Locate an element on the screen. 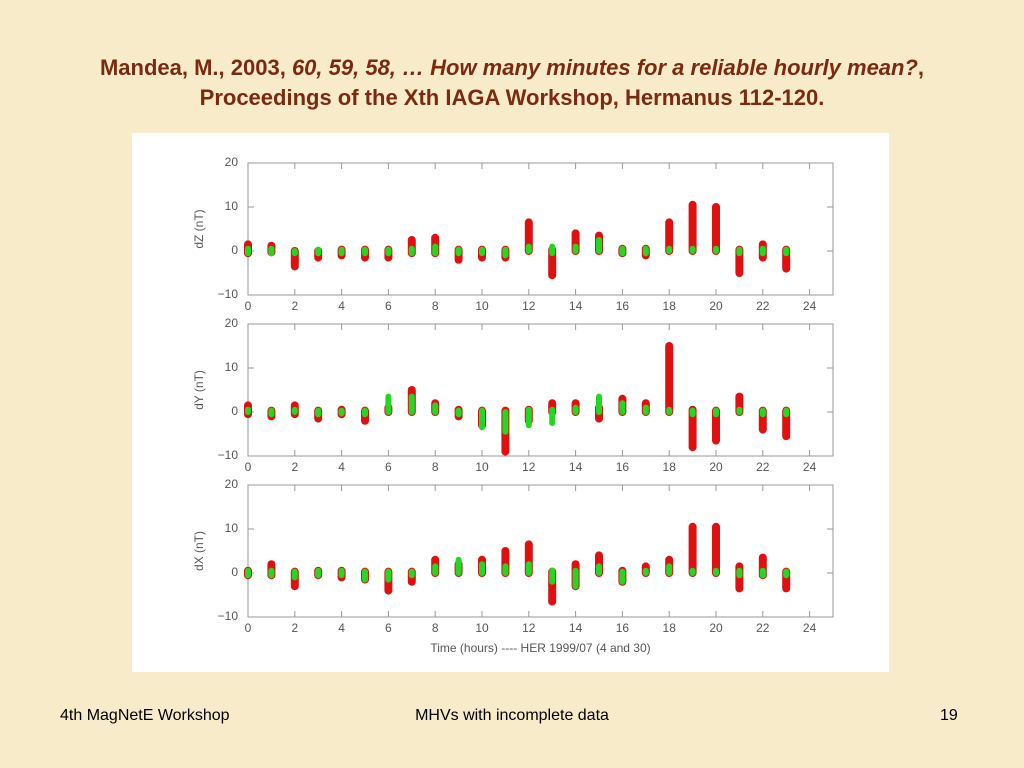 The height and width of the screenshot is (768, 1024). y-tick-label: 20 is located at coordinates (232, 162).